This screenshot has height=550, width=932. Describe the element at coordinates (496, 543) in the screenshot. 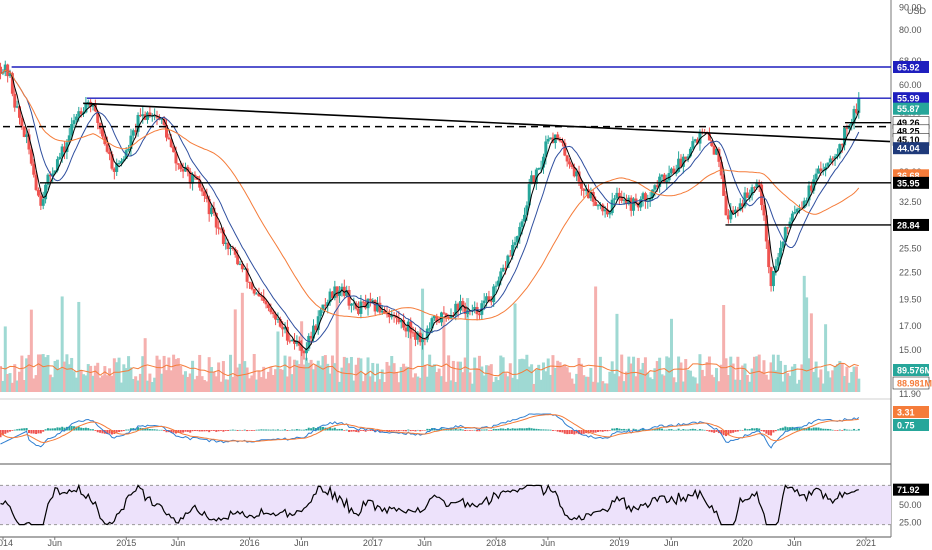

I see `time-tick-label: 2018` at that location.